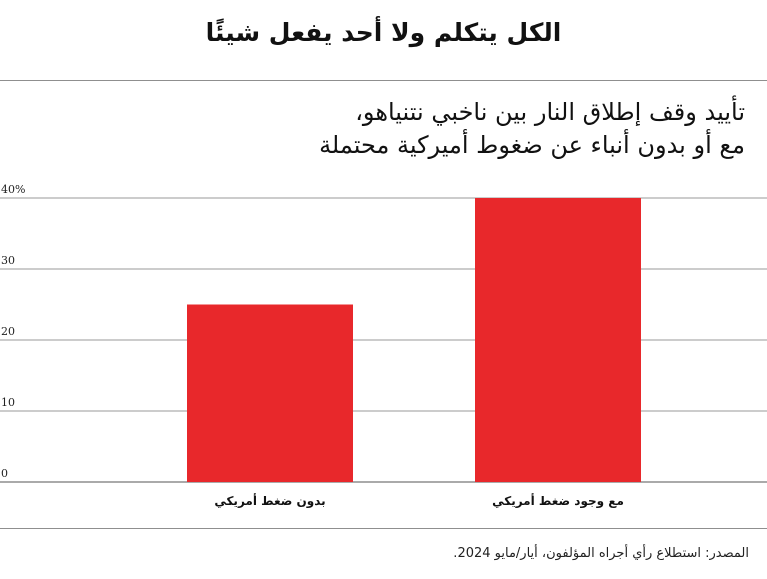 Image resolution: width=767 pixels, height=579 pixels. Describe the element at coordinates (383, 528) in the screenshot. I see `bottom-divider` at that location.